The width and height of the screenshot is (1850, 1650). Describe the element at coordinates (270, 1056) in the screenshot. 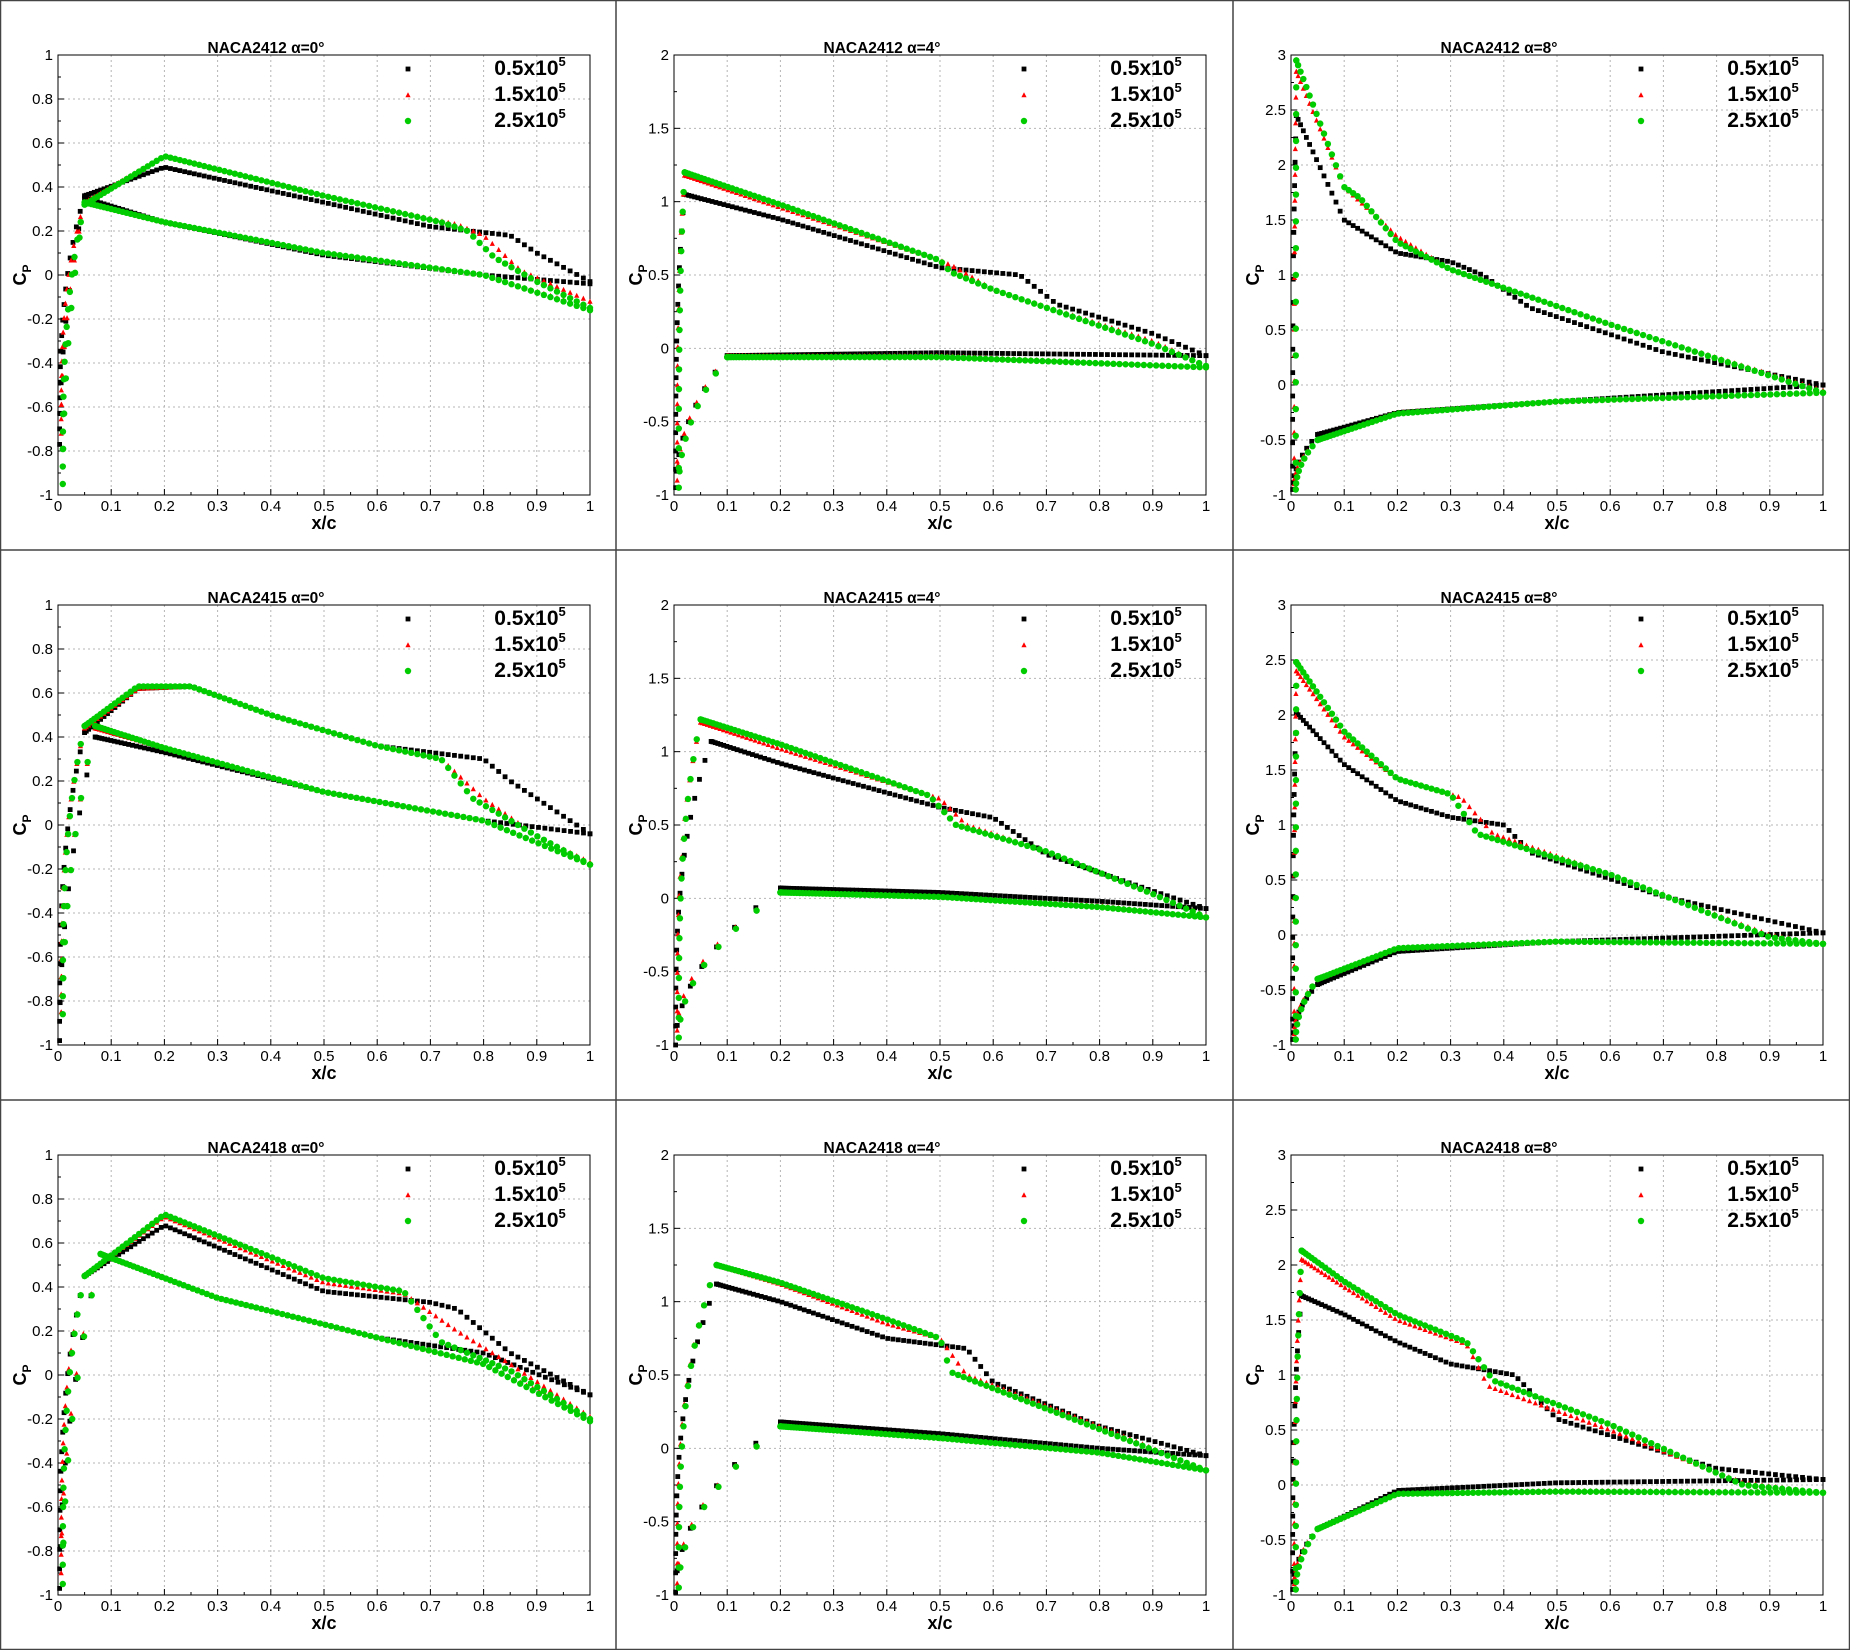

I see `x-tick-label: 0.4` at that location.